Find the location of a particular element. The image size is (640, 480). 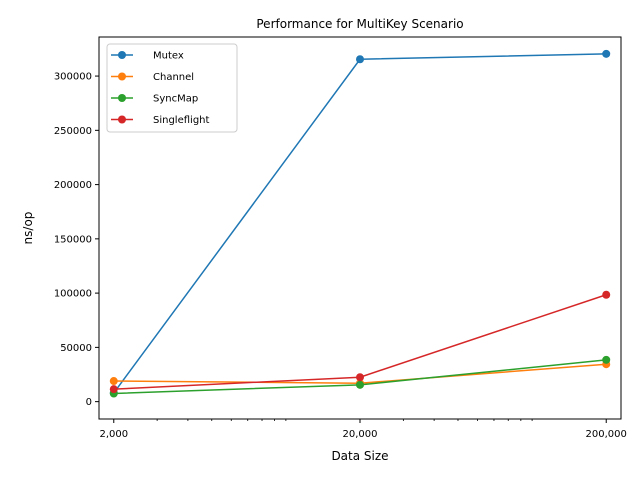

y-tick-label: 0 is located at coordinates (89, 402).